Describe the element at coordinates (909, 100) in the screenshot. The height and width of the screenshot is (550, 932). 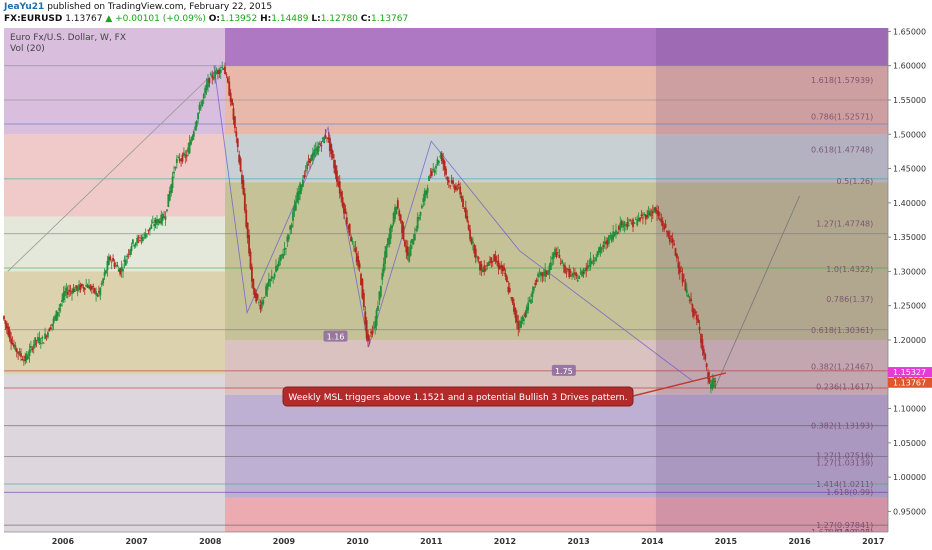
I see `y-tick-label: 1.55000` at that location.